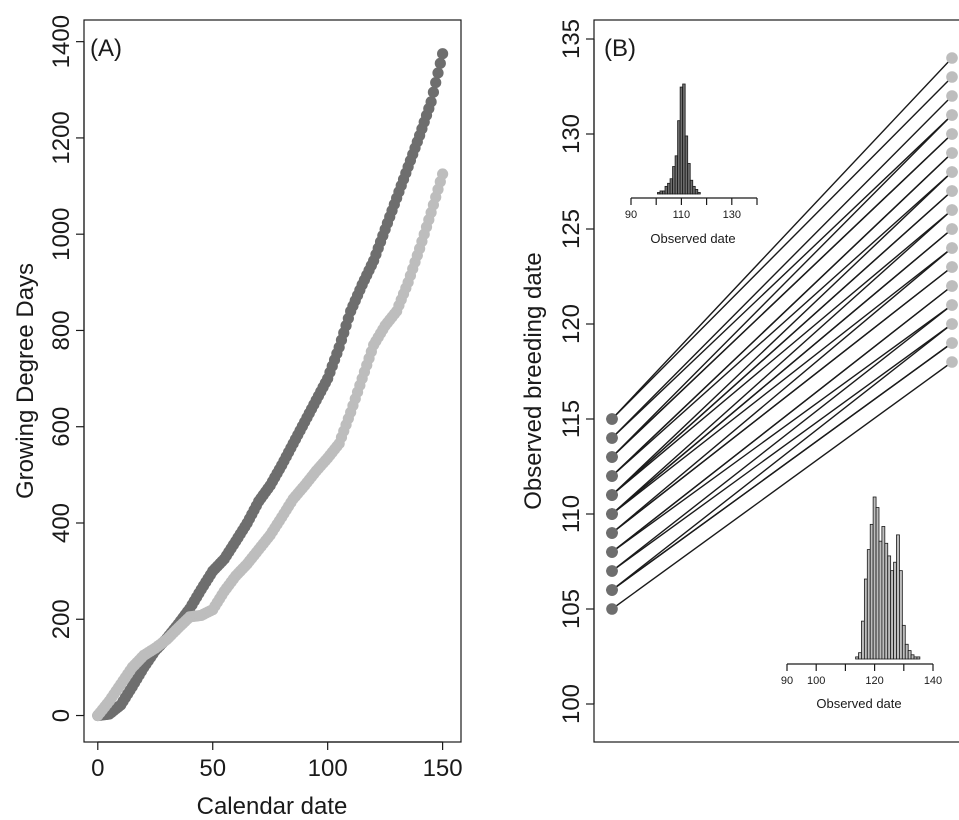 The image size is (959, 820). I want to click on y-tick-label: 1000, so click(61, 233).